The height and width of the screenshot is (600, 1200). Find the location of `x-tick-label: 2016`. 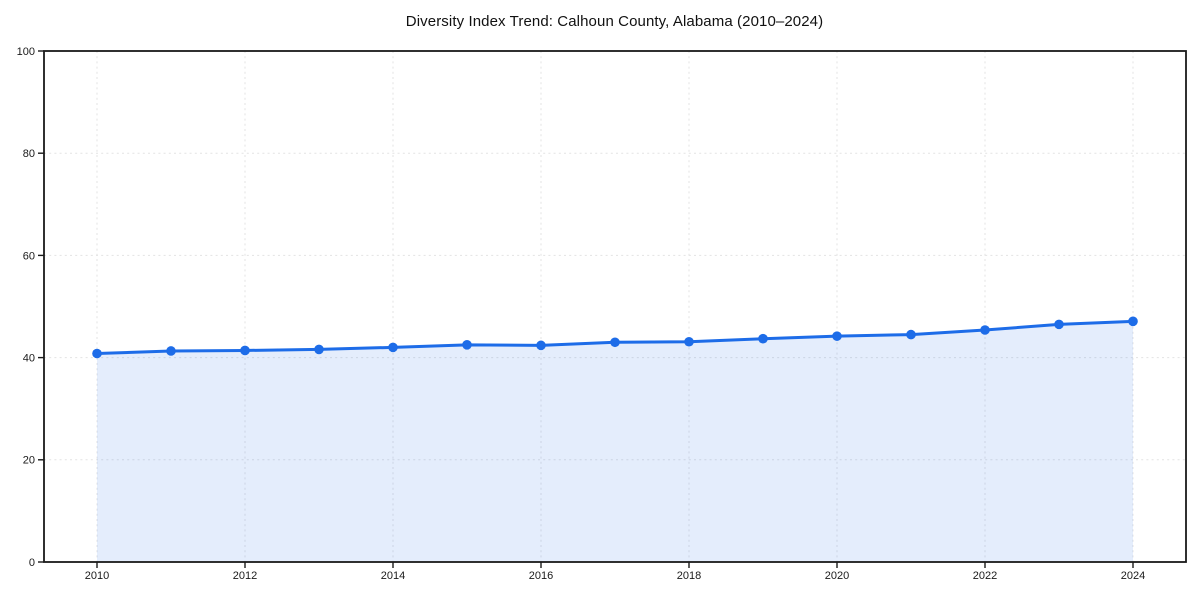

x-tick-label: 2016 is located at coordinates (541, 576).